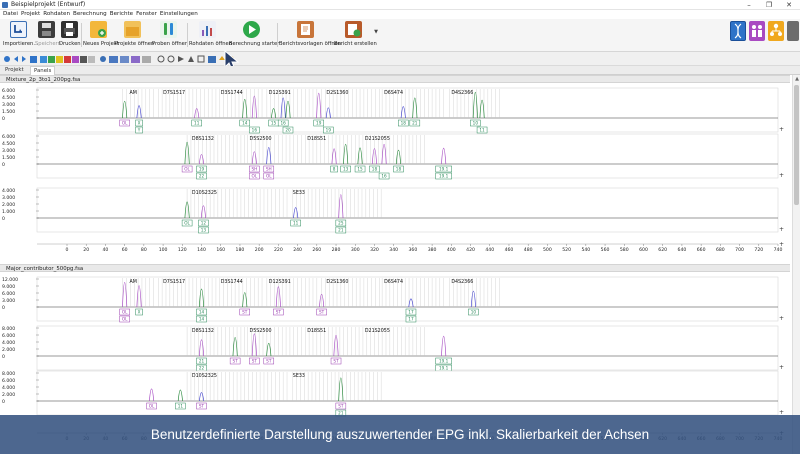 The width and height of the screenshot is (800, 471). Describe the element at coordinates (776, 31) in the screenshot. I see `family-tree-icon` at that location.